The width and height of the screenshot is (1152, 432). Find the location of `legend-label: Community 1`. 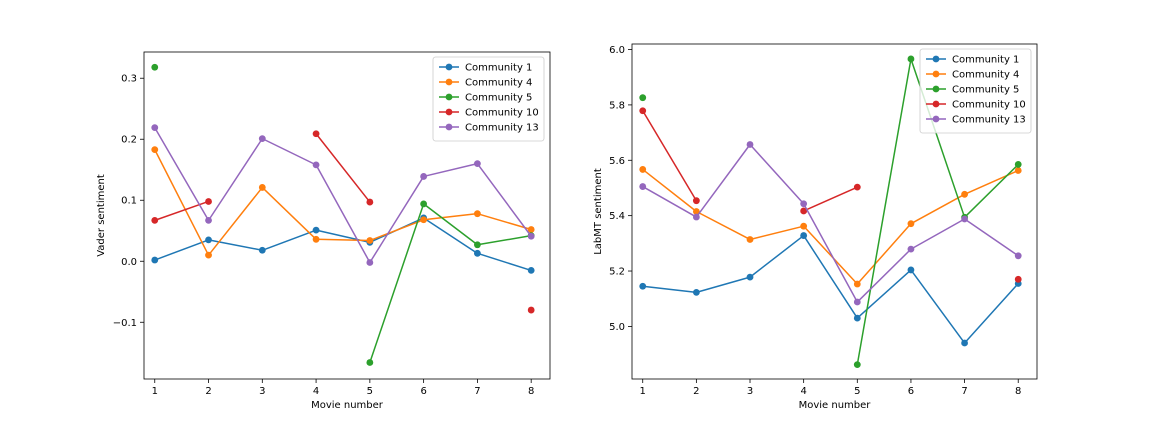

legend-label: Community 1 is located at coordinates (985, 60).